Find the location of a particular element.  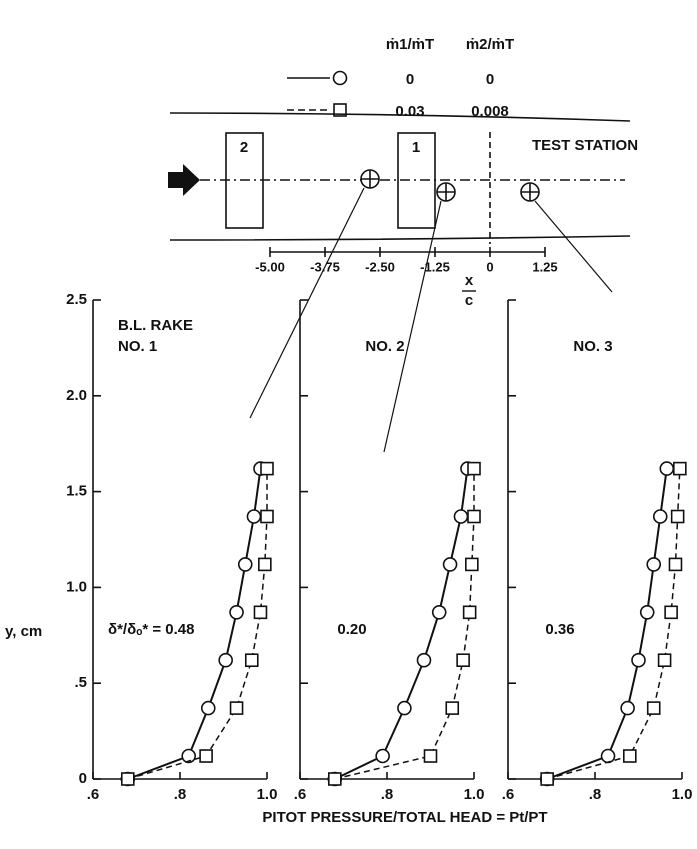

ratio: 0.20 is located at coordinates (351, 629).